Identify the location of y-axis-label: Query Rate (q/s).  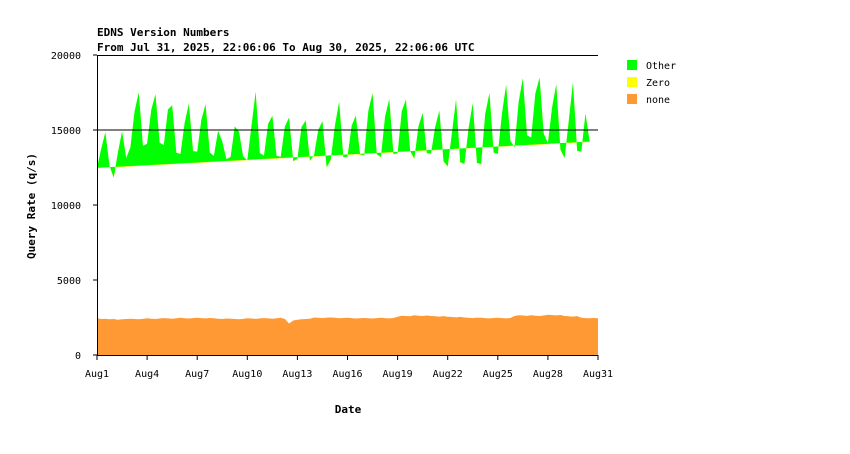
(31, 206).